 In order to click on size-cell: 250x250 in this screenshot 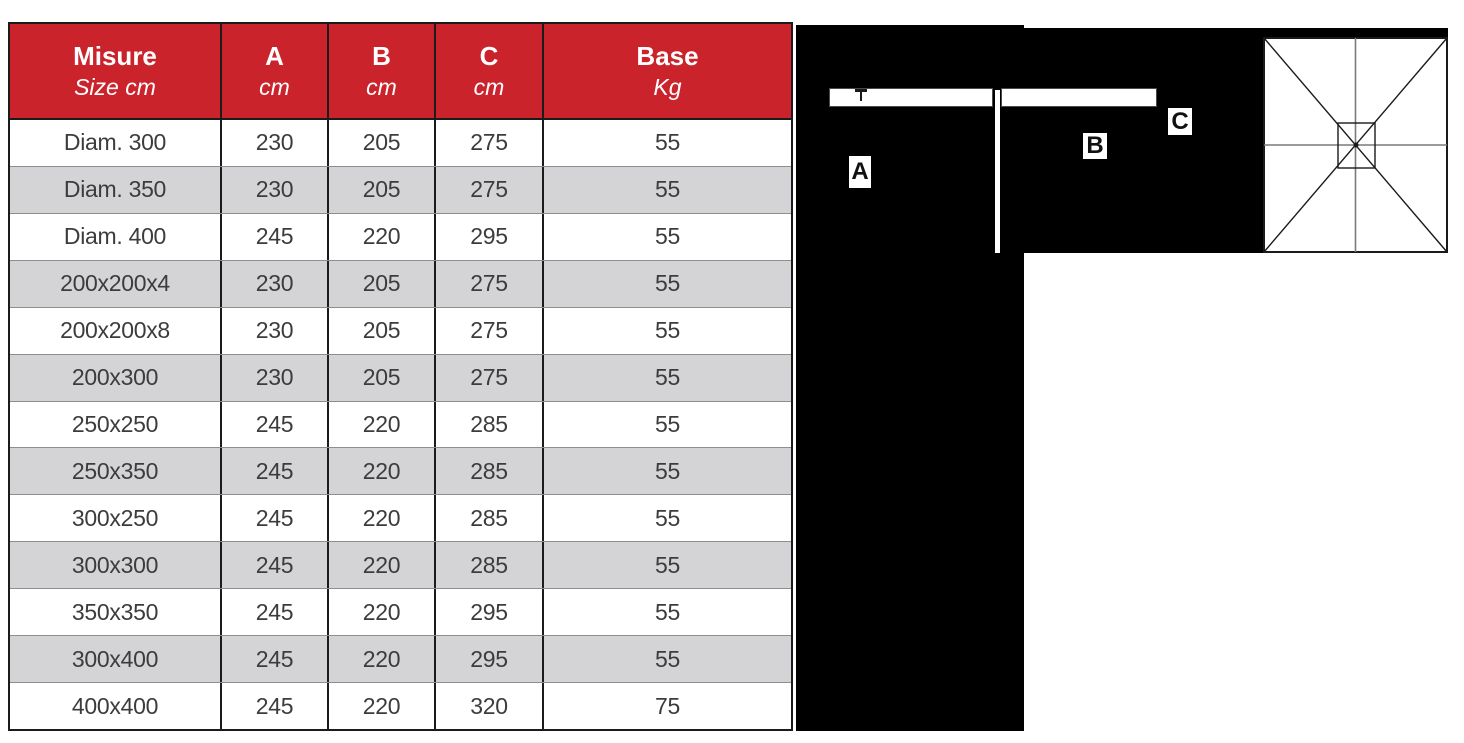, I will do `click(115, 423)`.